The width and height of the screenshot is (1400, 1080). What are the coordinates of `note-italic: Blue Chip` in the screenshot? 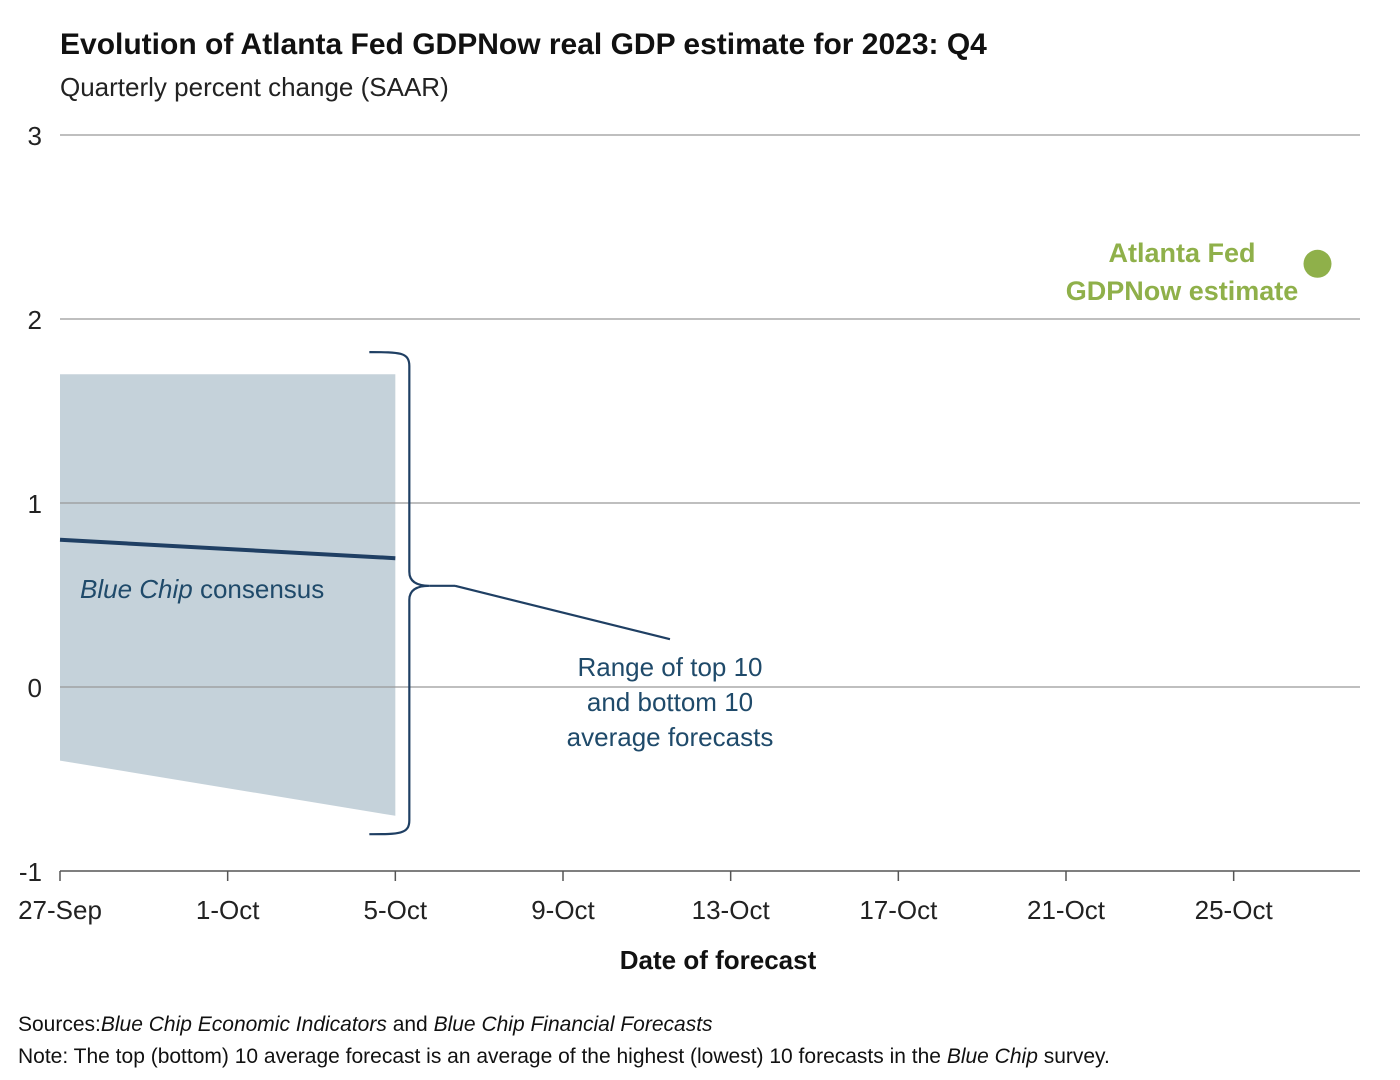 It's located at (992, 1056).